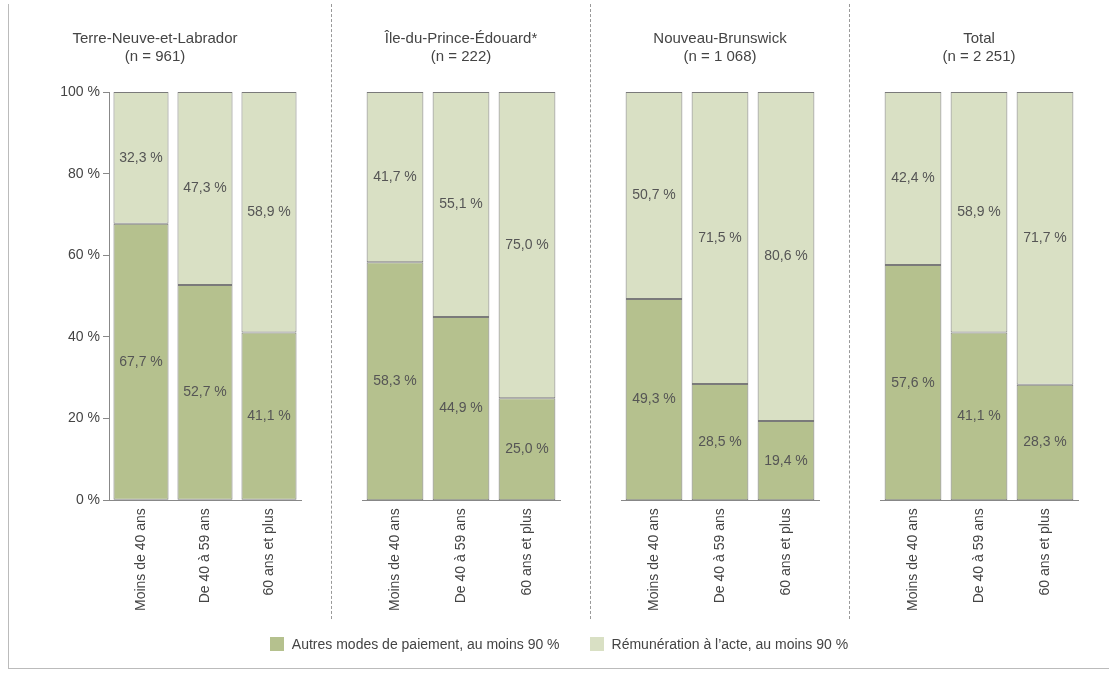  I want to click on data-label: 44,9 %, so click(461, 407).